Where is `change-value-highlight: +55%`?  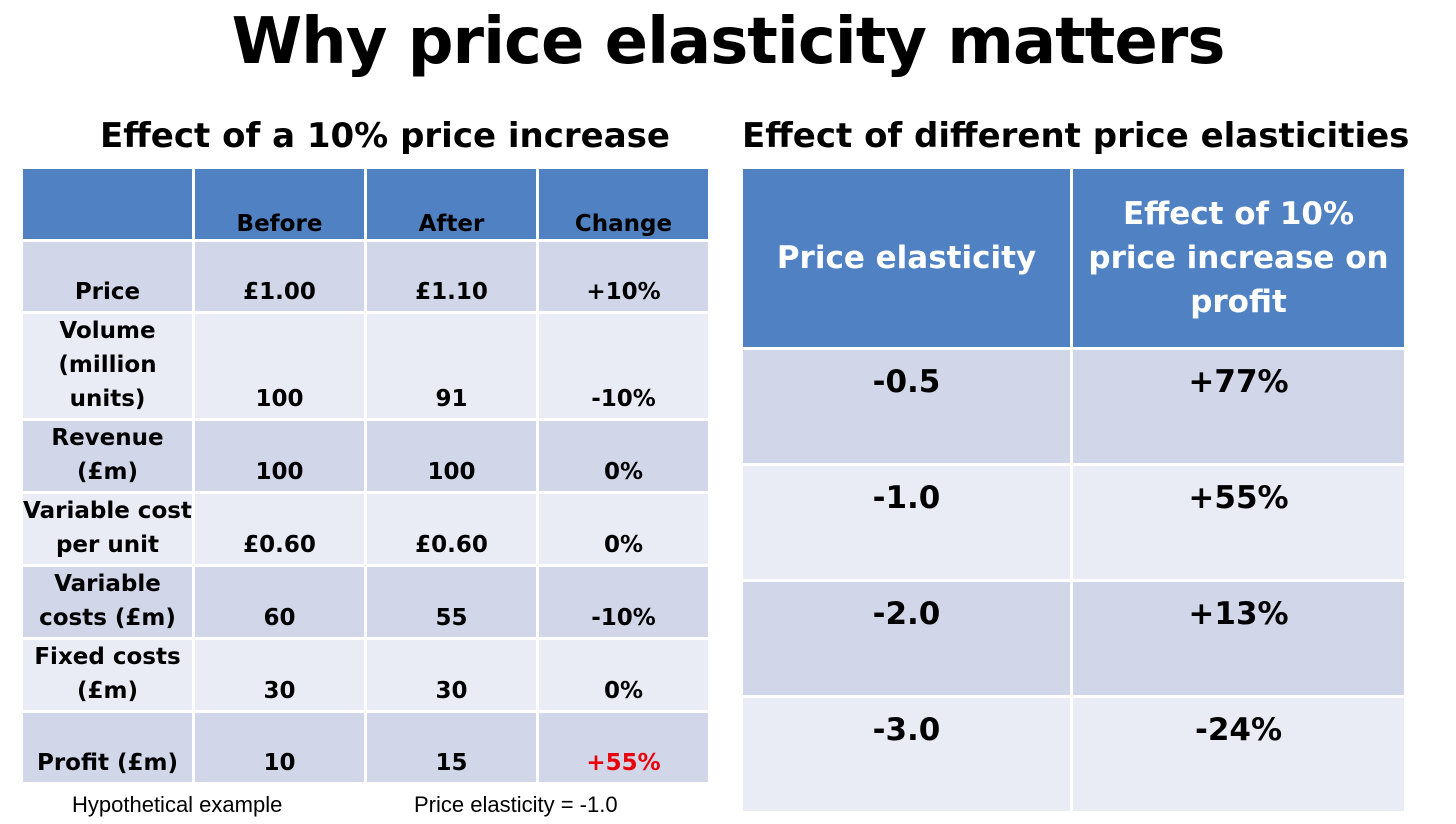
change-value-highlight: +55% is located at coordinates (623, 747).